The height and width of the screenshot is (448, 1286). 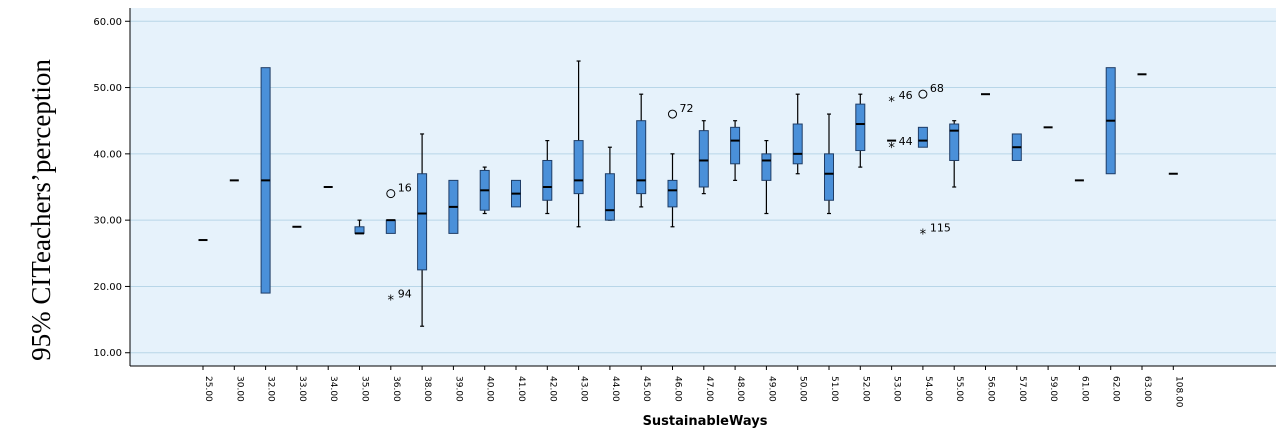 I want to click on outlier-label: 72, so click(x=687, y=108).